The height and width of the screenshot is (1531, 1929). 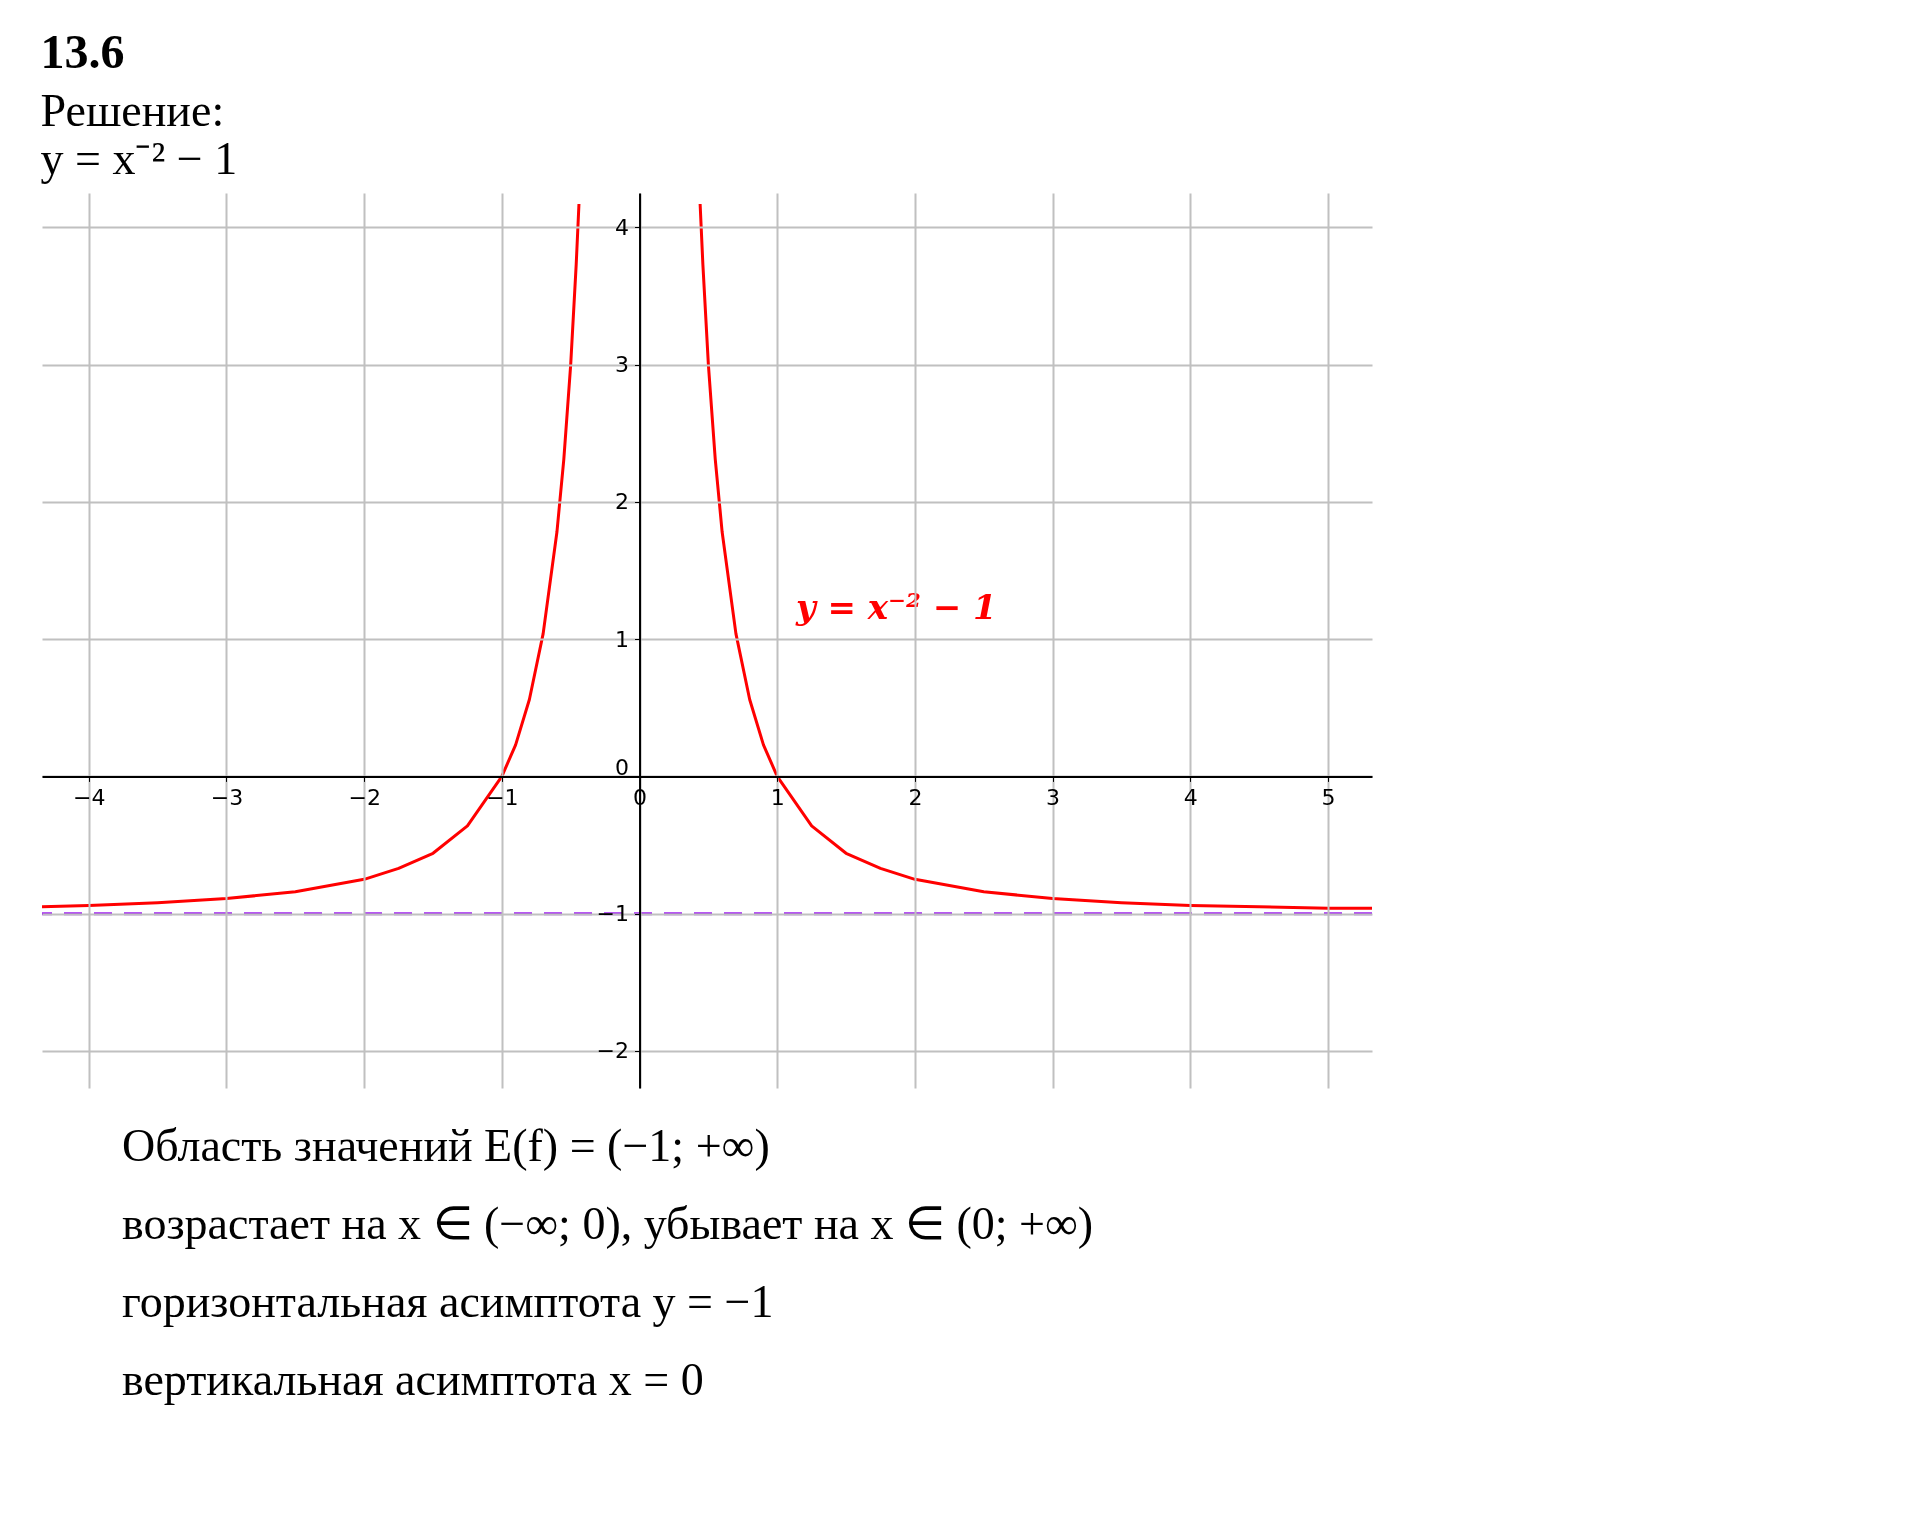 What do you see at coordinates (895, 606) in the screenshot?
I see `series-label: y = x⁻² − 1` at bounding box center [895, 606].